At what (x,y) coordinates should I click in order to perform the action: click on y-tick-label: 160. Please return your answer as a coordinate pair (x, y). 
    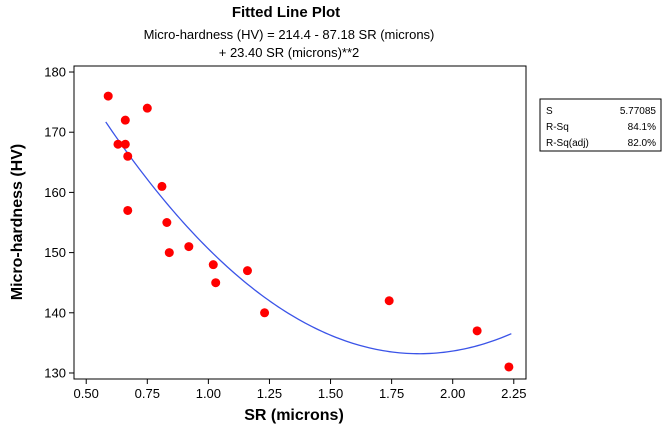
    Looking at the image, I should click on (55, 192).